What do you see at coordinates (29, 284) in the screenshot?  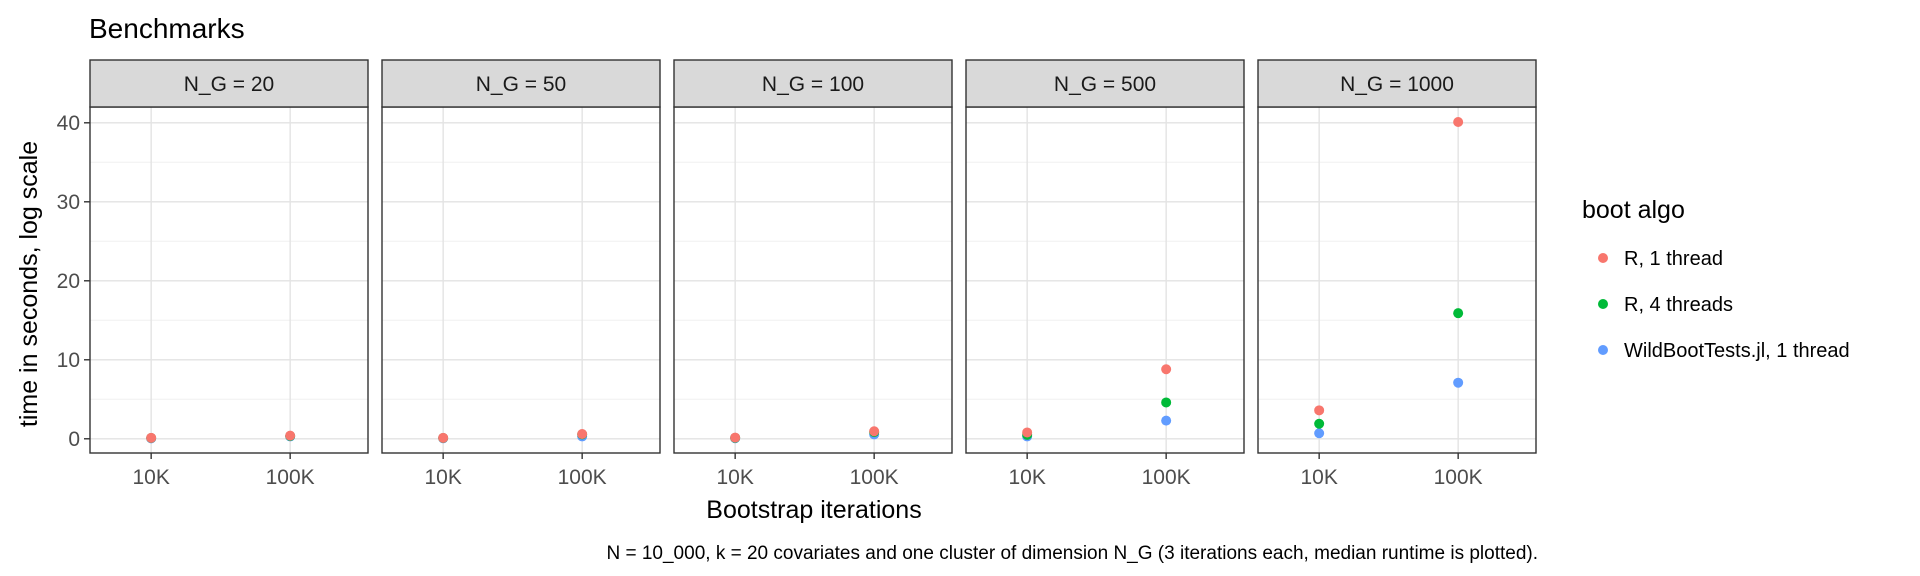 I see `y-axis-label: time in seconds, log scale` at bounding box center [29, 284].